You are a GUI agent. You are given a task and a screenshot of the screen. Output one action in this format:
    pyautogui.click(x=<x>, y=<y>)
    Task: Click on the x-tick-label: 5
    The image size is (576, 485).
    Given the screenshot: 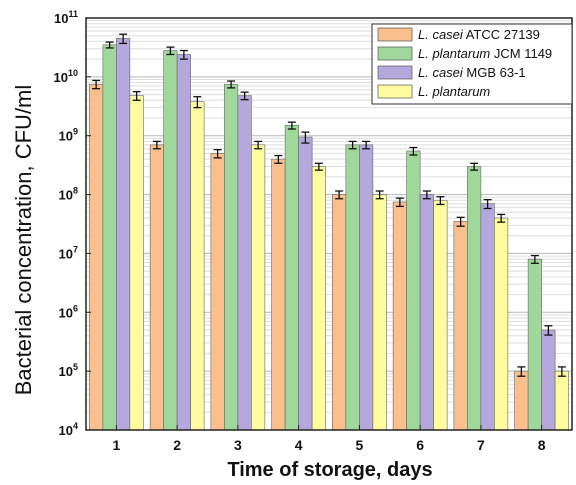 What is the action you would take?
    pyautogui.click(x=359, y=445)
    